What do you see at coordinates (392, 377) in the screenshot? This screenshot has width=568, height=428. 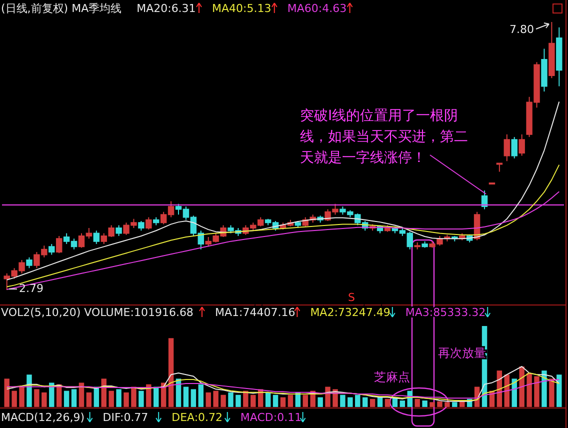 I see `annotation: 芝麻点` at bounding box center [392, 377].